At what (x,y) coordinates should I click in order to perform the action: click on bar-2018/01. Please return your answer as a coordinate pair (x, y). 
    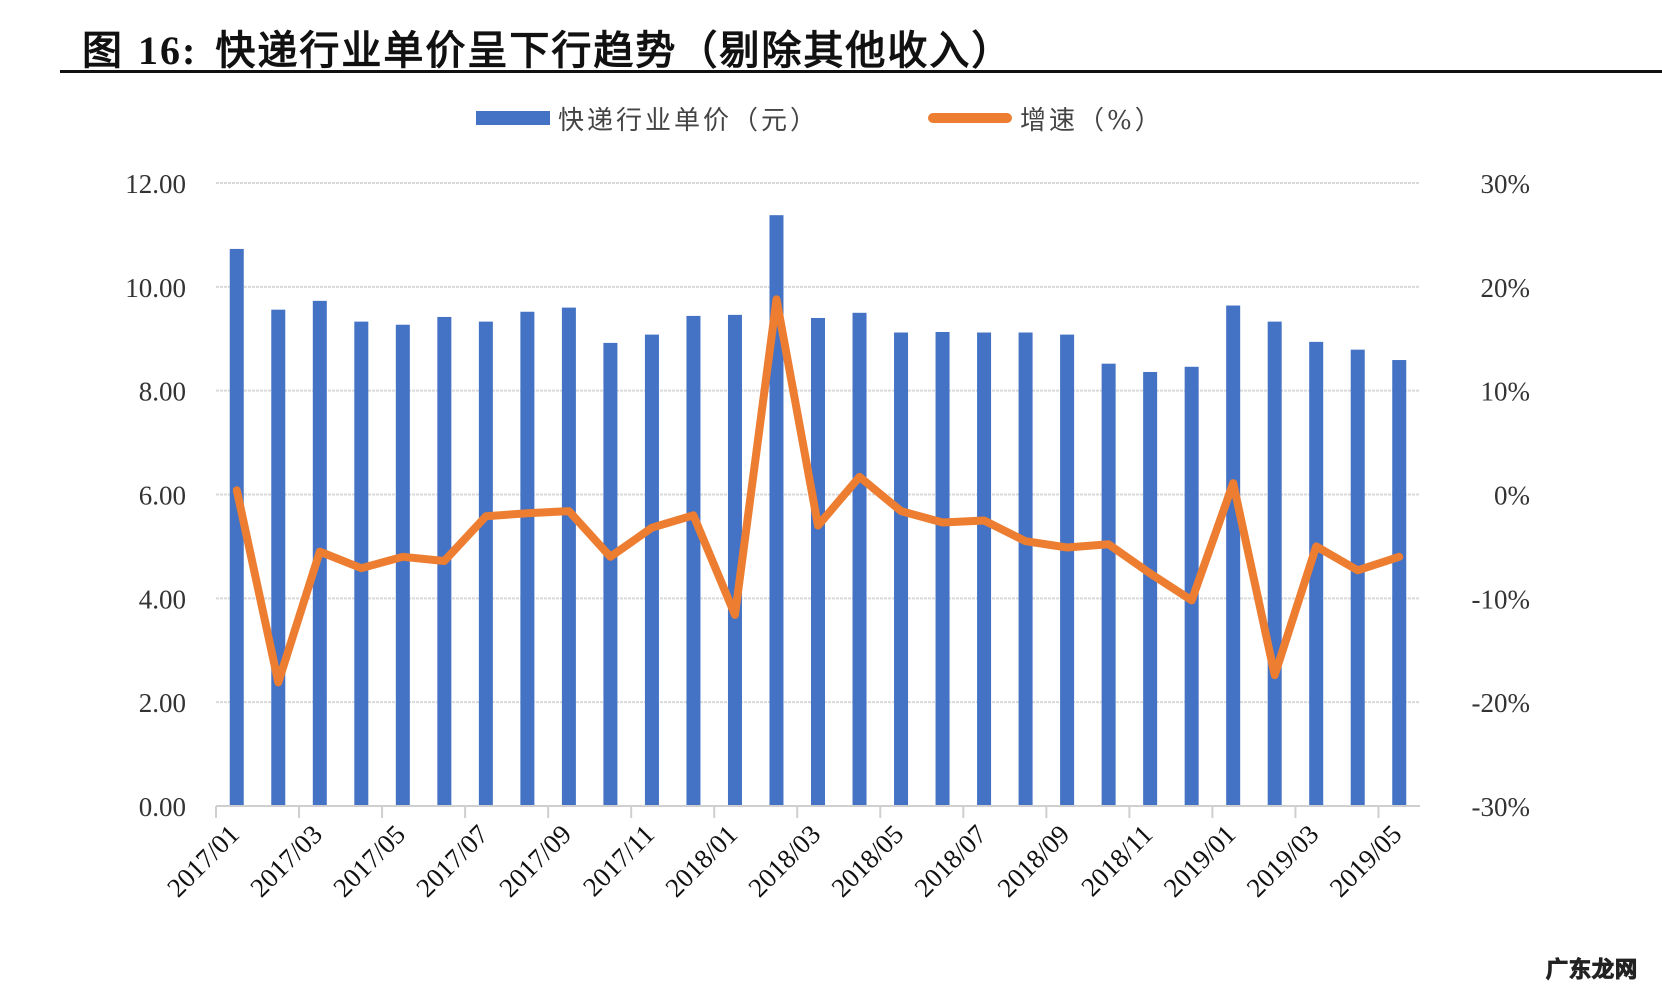
    Looking at the image, I should click on (734, 560).